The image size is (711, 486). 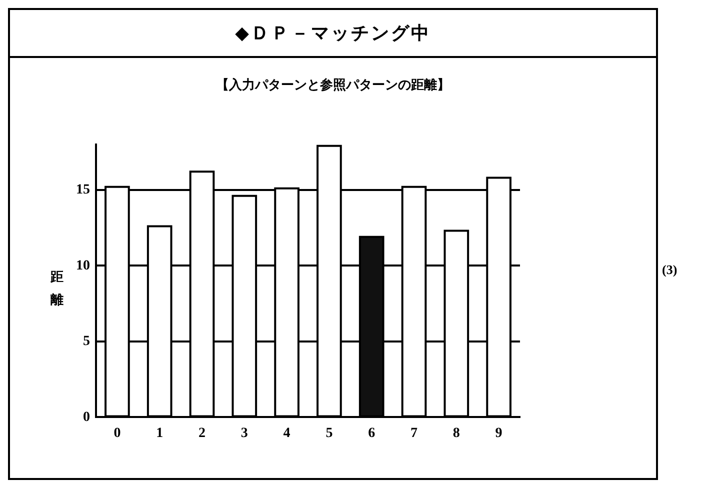 I want to click on x-tick-label: 0, so click(x=117, y=434).